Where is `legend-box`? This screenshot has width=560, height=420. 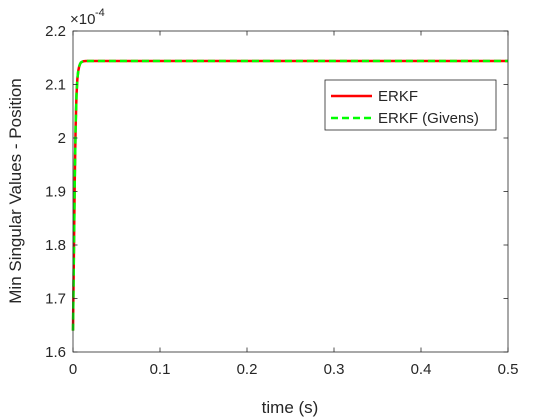 legend-box is located at coordinates (410, 105).